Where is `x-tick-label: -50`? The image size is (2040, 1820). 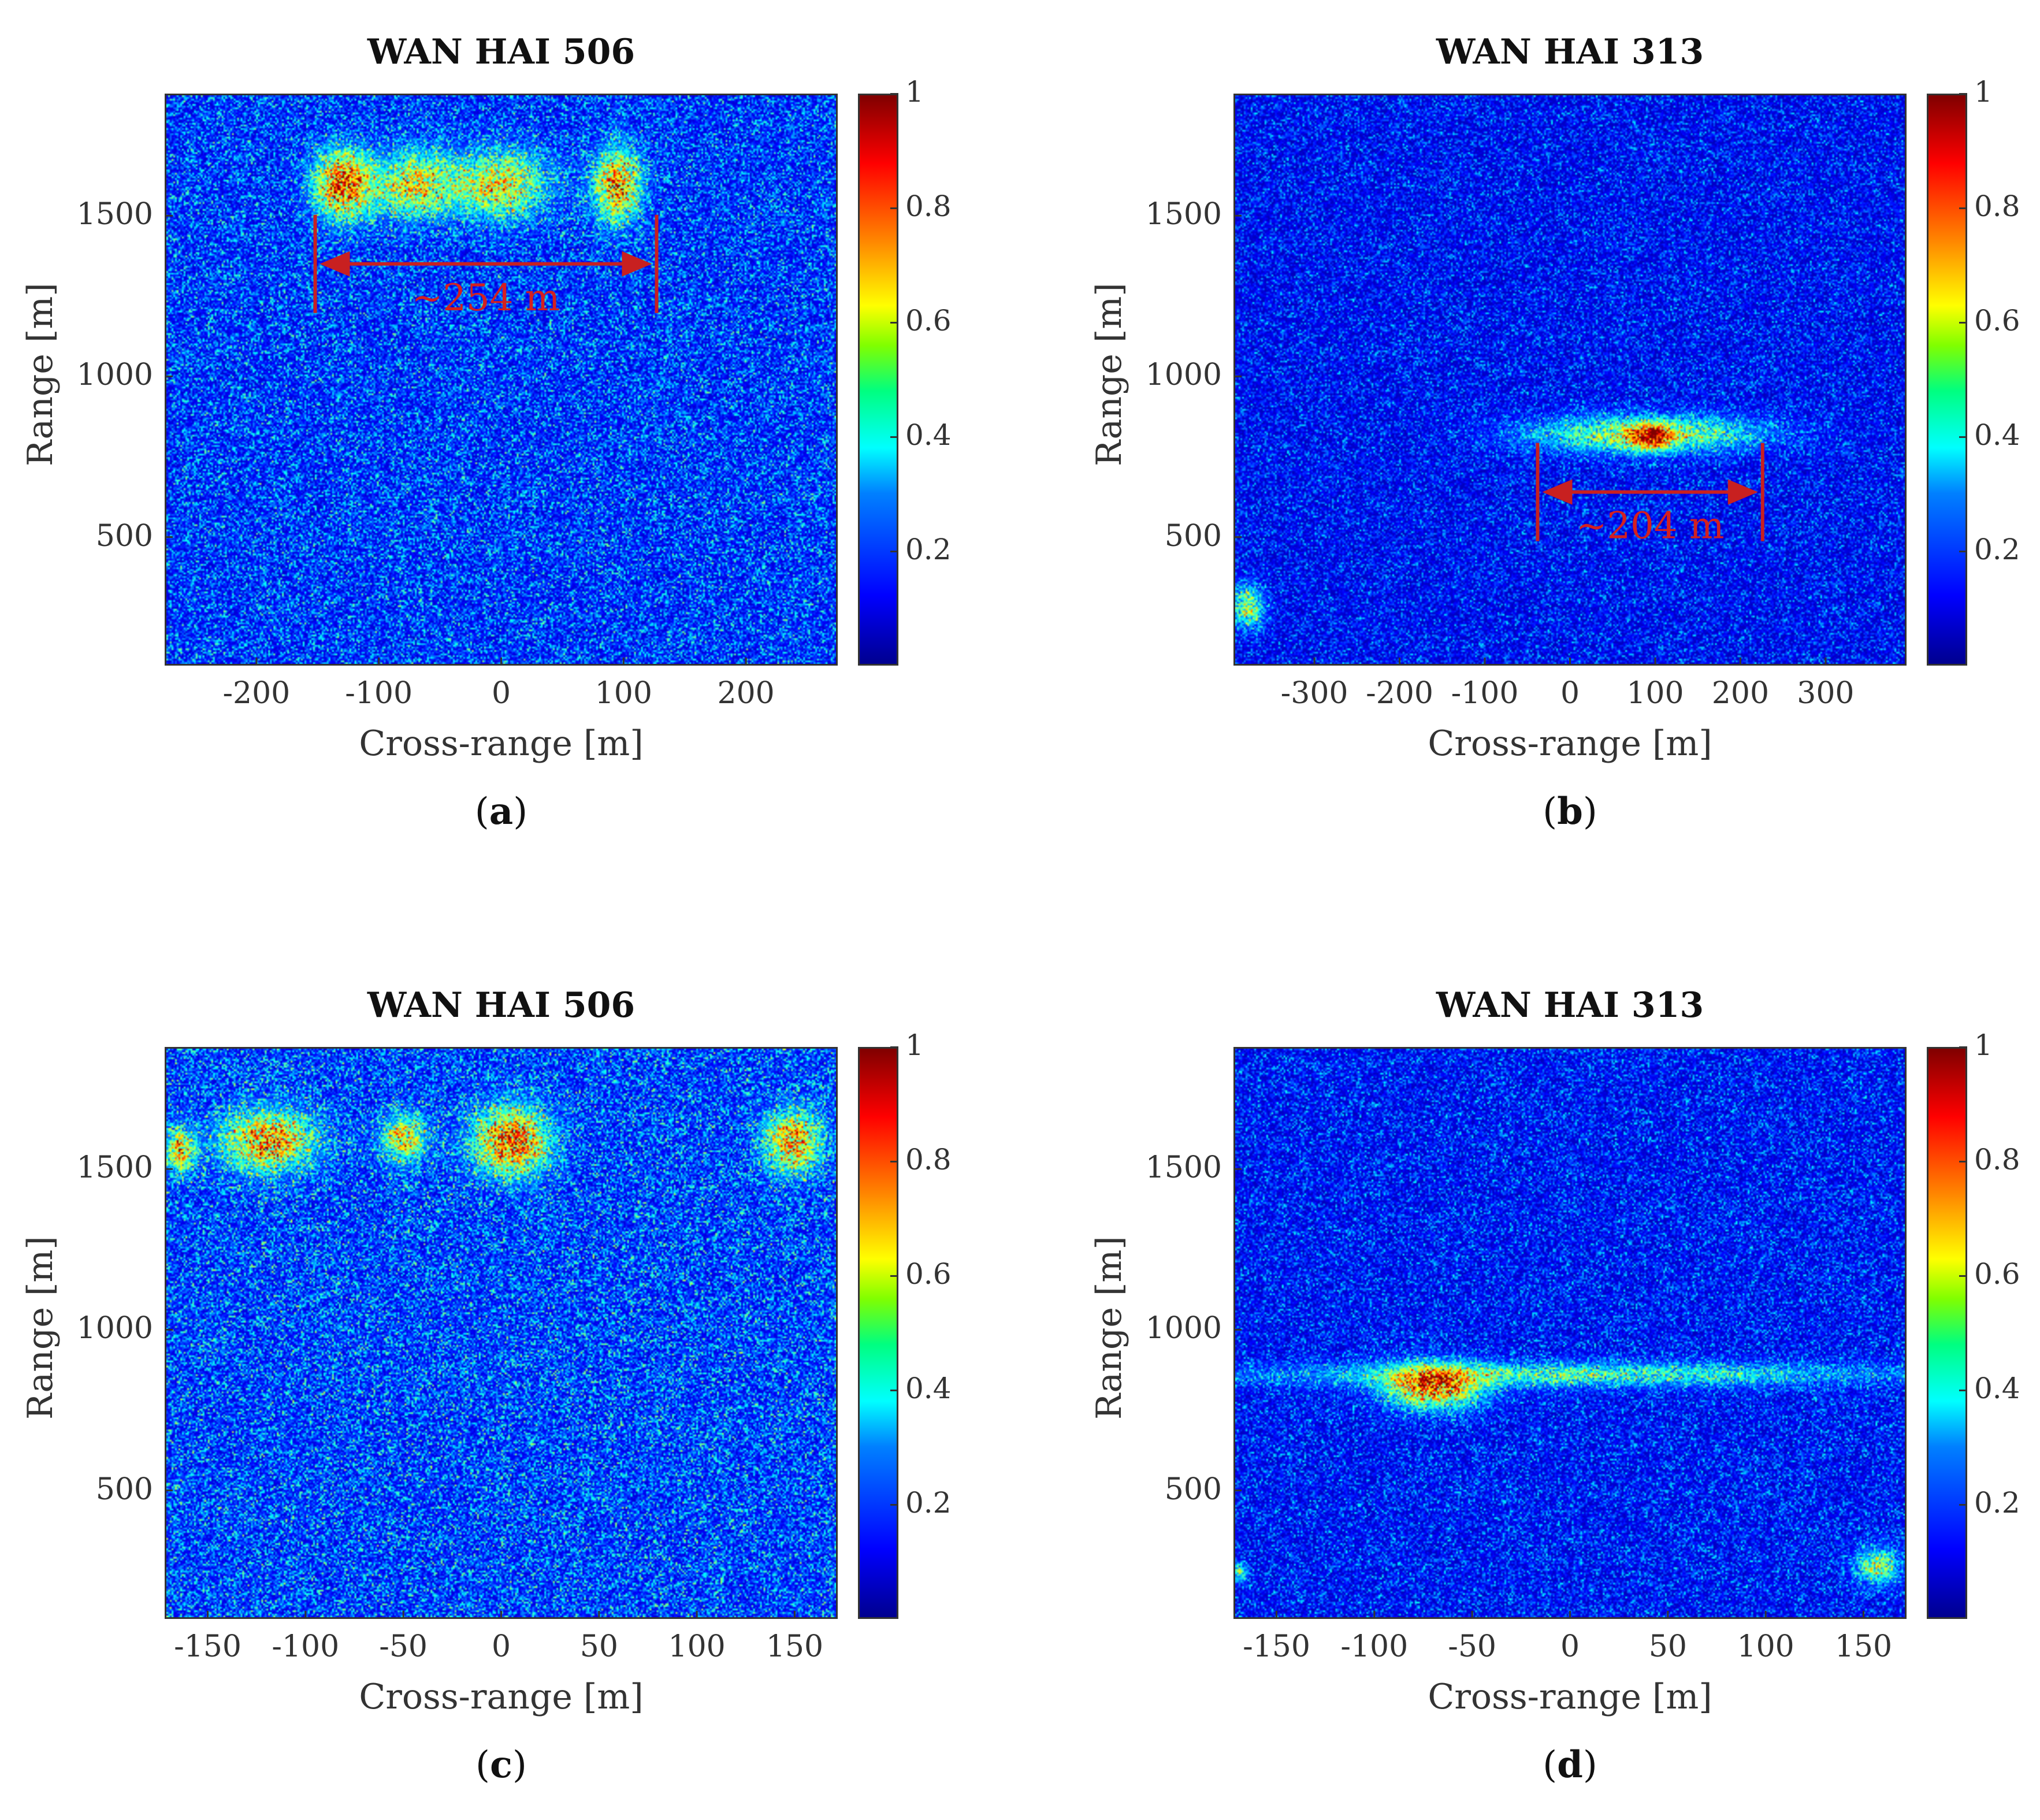 x-tick-label: -50 is located at coordinates (403, 1646).